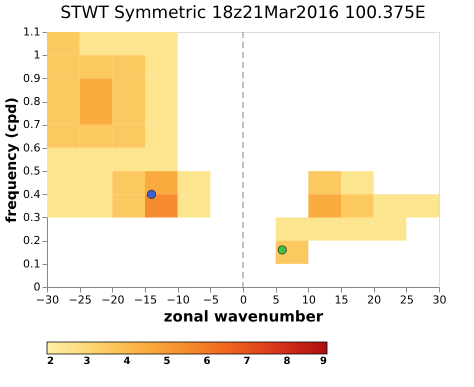  Describe the element at coordinates (37, 55) in the screenshot. I see `y-tick-label: 1` at that location.